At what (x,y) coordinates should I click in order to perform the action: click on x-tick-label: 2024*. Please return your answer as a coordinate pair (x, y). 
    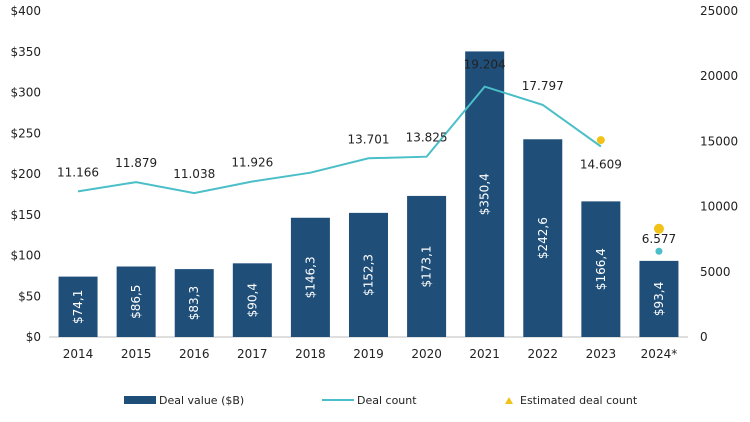
    Looking at the image, I should click on (659, 354).